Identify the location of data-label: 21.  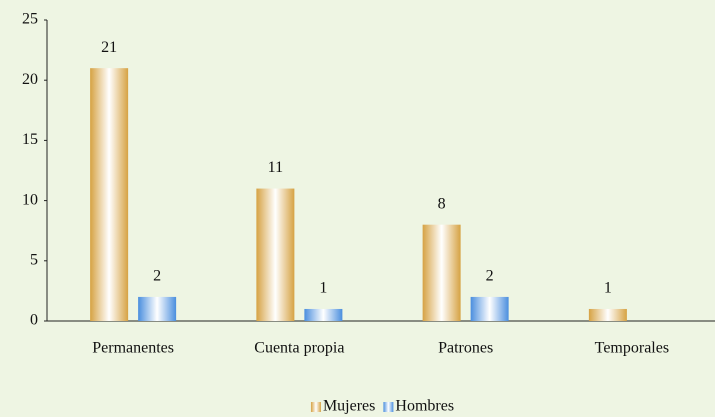
(109, 47).